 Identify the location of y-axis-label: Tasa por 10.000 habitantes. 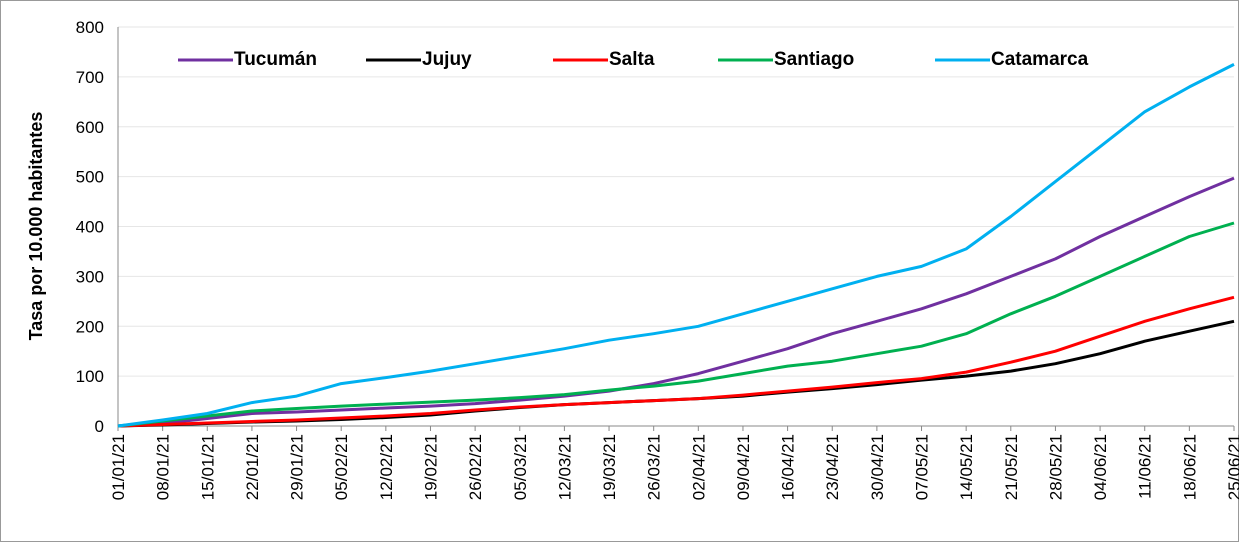
(36, 226).